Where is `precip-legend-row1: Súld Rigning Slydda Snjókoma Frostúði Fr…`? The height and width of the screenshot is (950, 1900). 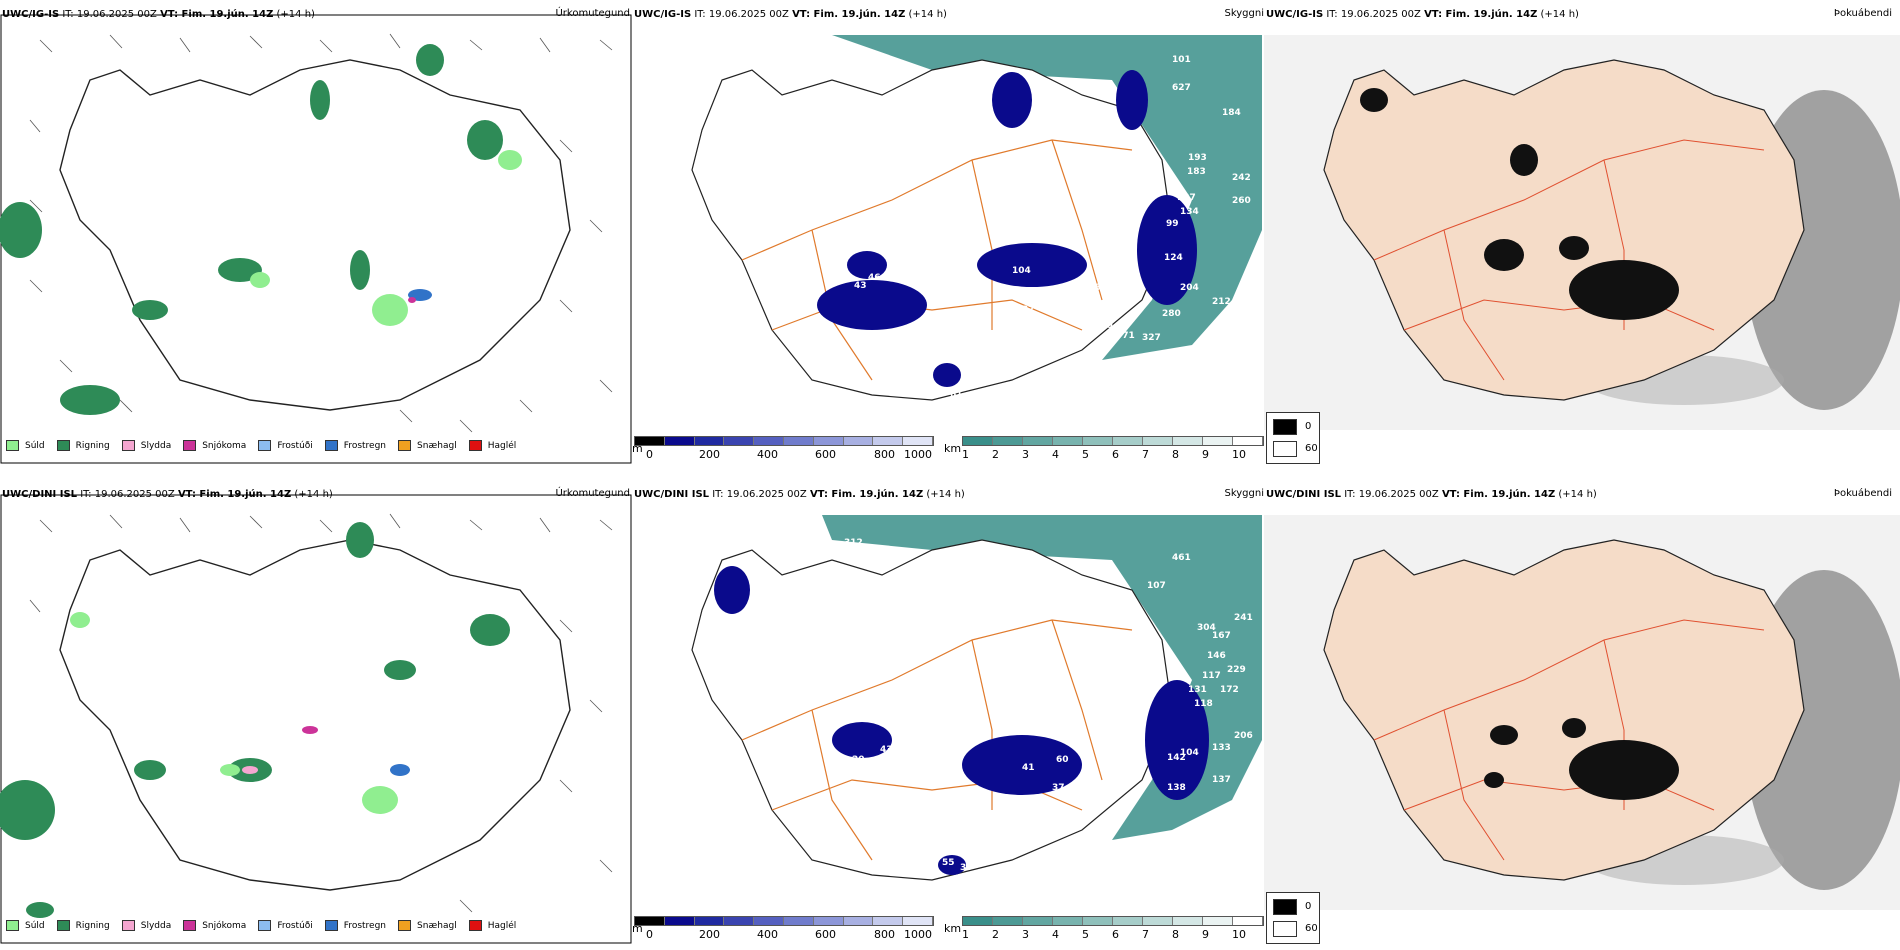 precip-legend-row1: Súld Rigning Slydda Snjókoma Frostúði Fr… is located at coordinates (267, 445).